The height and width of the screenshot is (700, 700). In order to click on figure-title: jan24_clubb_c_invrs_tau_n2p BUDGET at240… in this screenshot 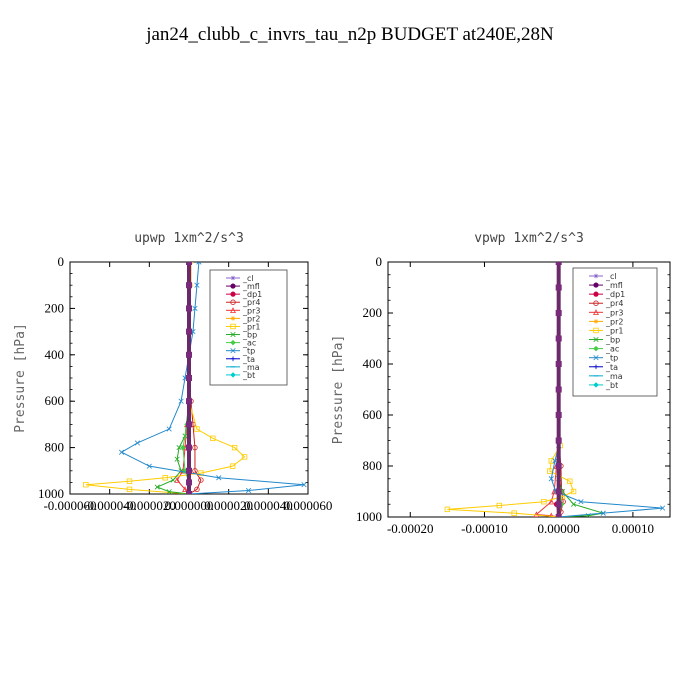, I will do `click(349, 34)`.